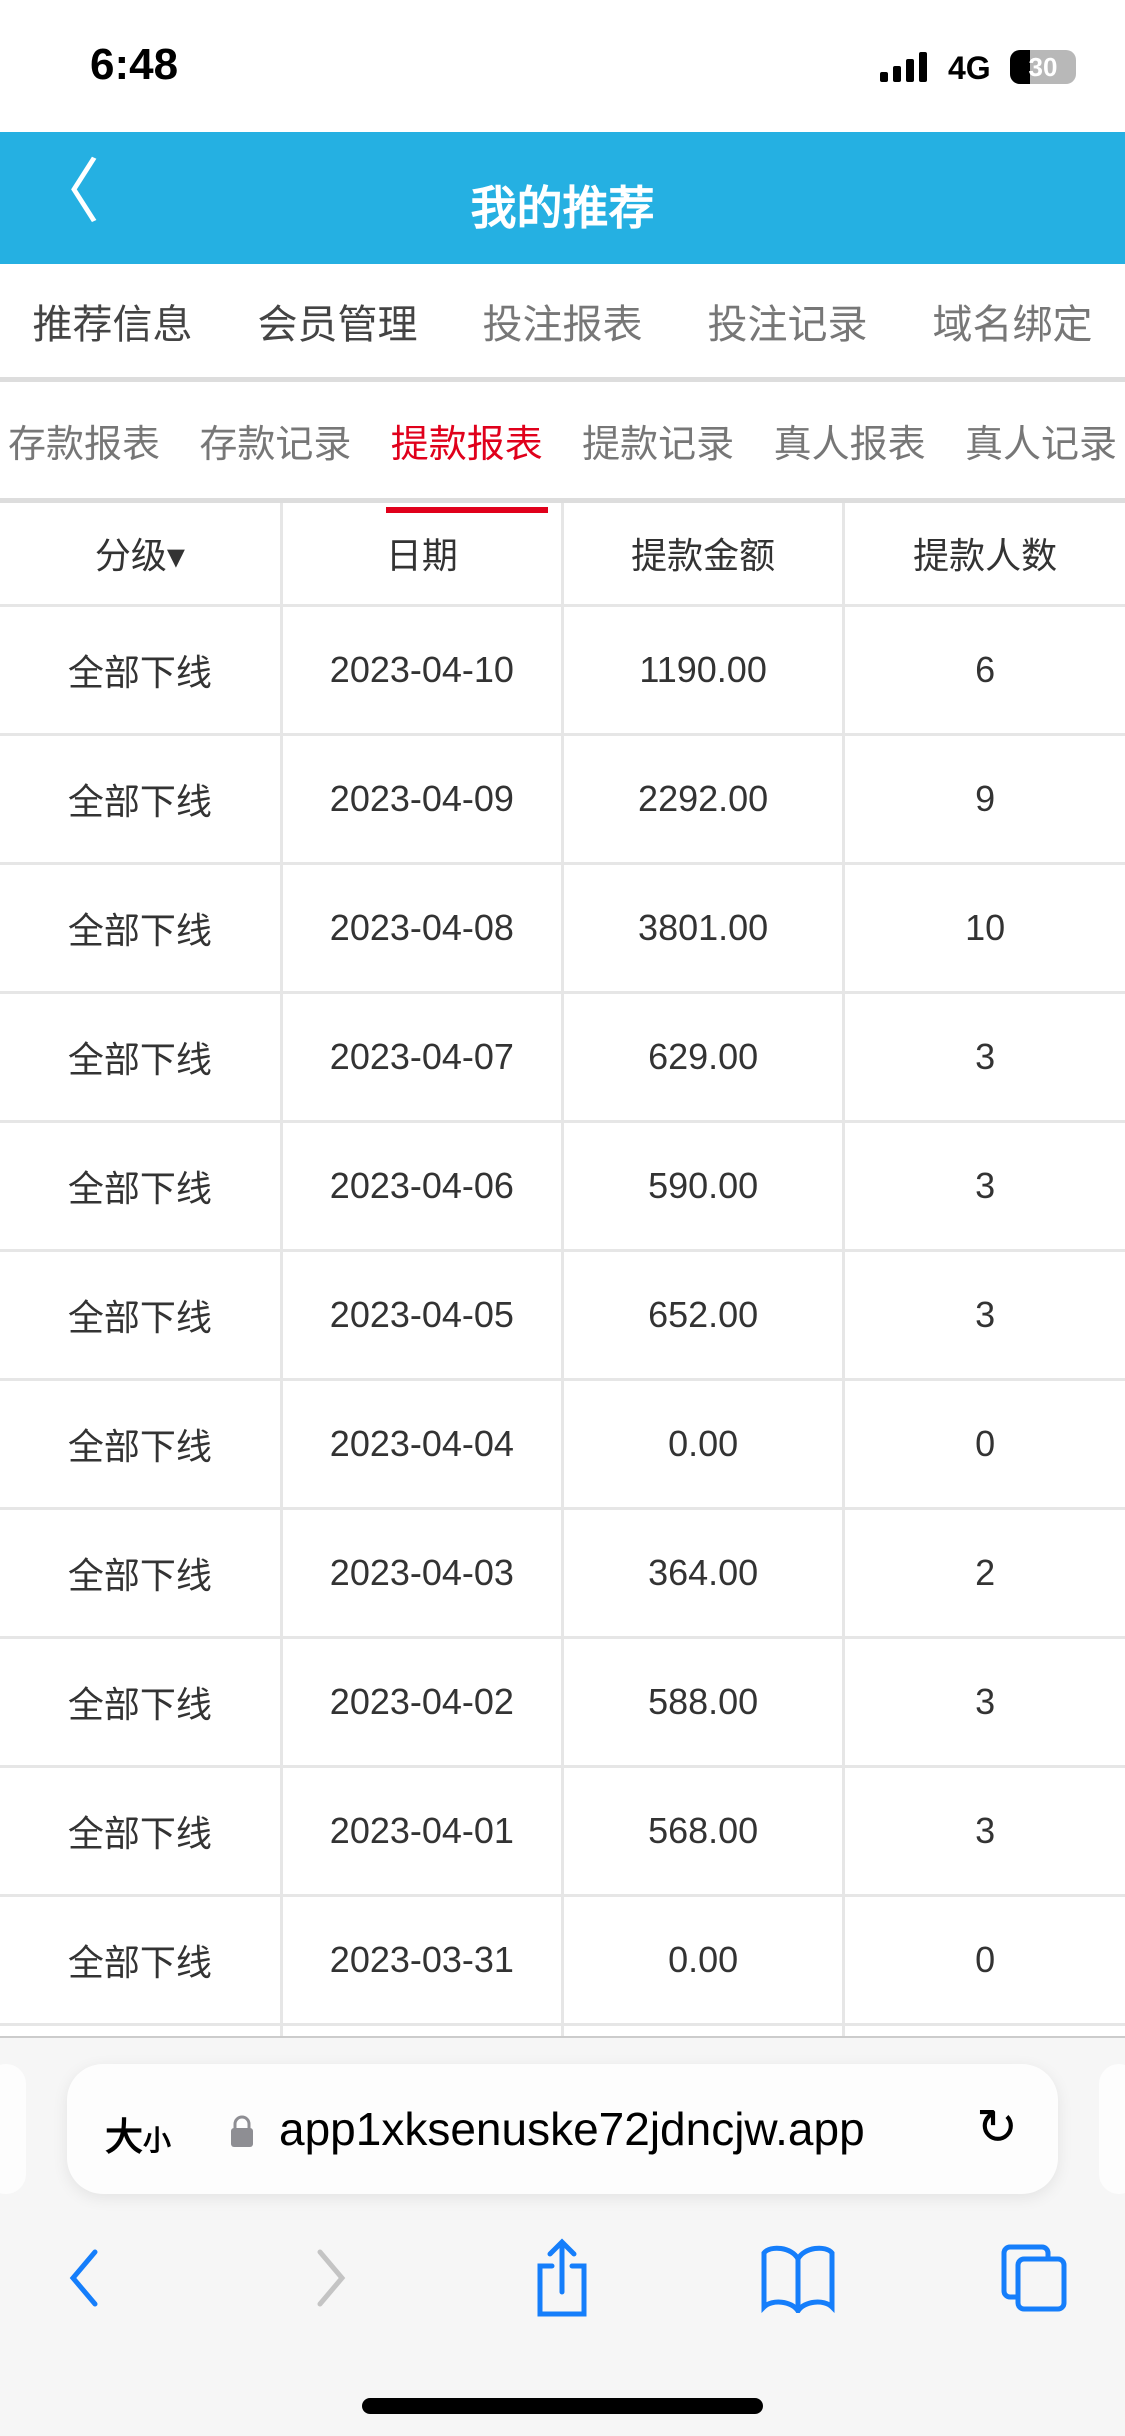  What do you see at coordinates (337, 324) in the screenshot?
I see `tab-member-management: 会员管理` at bounding box center [337, 324].